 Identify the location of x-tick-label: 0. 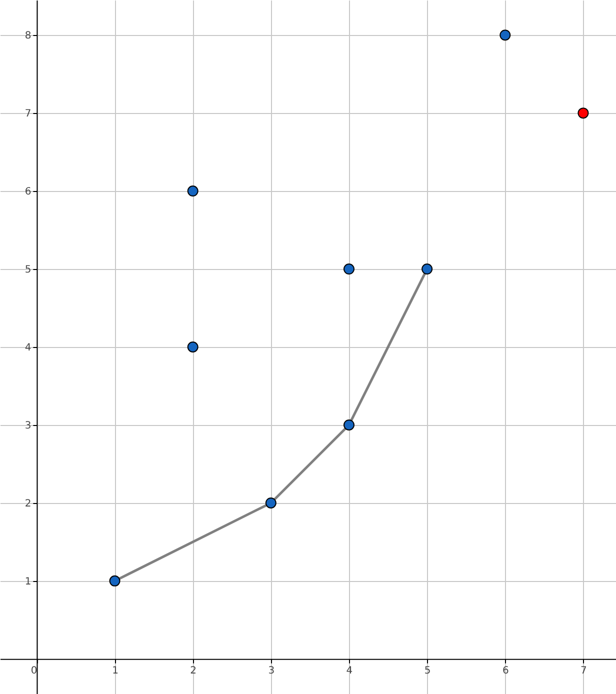
(34, 670).